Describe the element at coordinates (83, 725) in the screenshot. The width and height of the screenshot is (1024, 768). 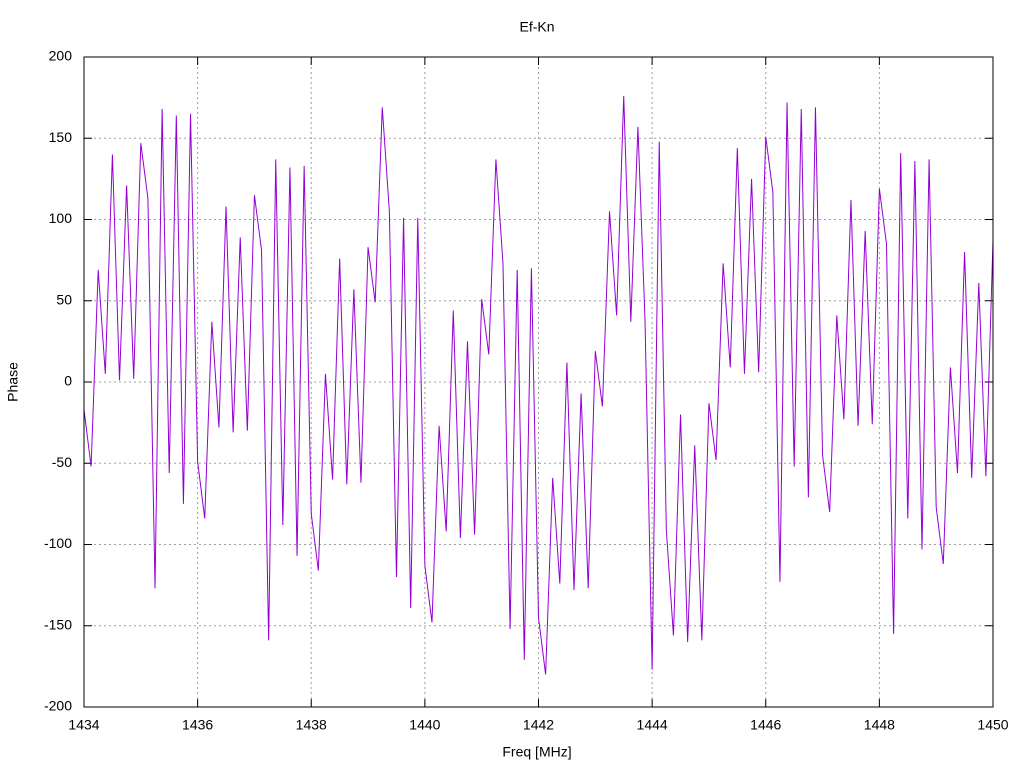
I see `x-tick-label: 1434` at that location.